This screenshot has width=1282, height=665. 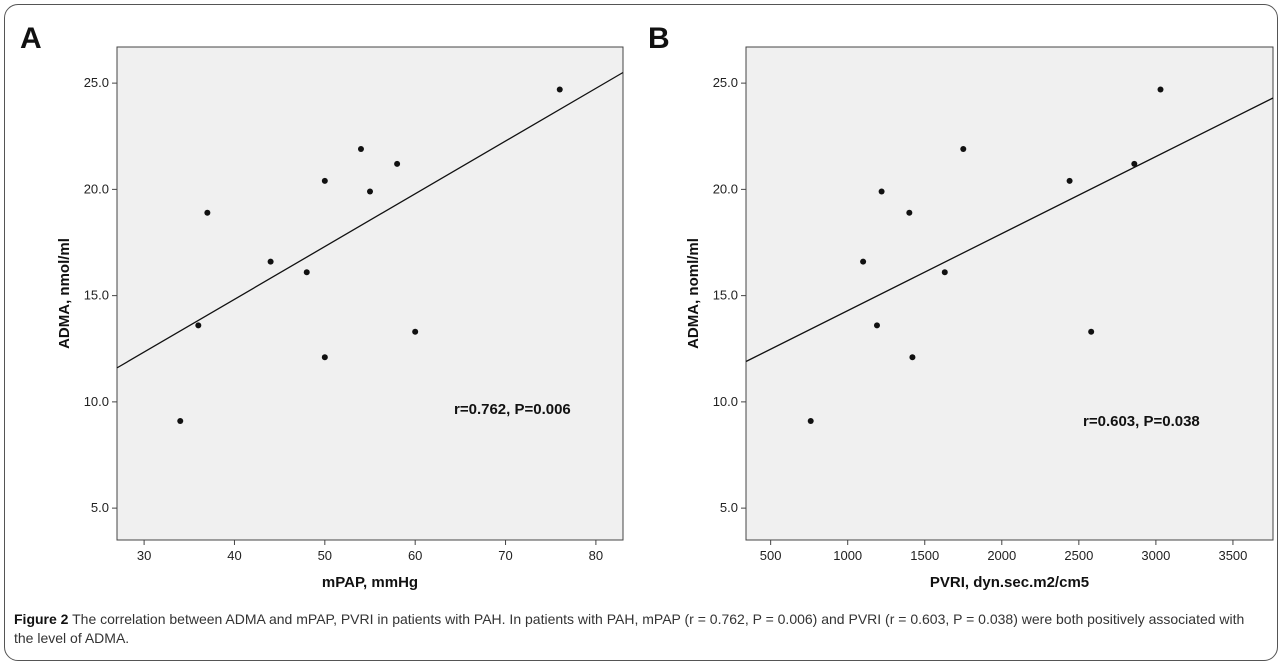 I want to click on x-tick-label-b: 500, so click(x=771, y=555).